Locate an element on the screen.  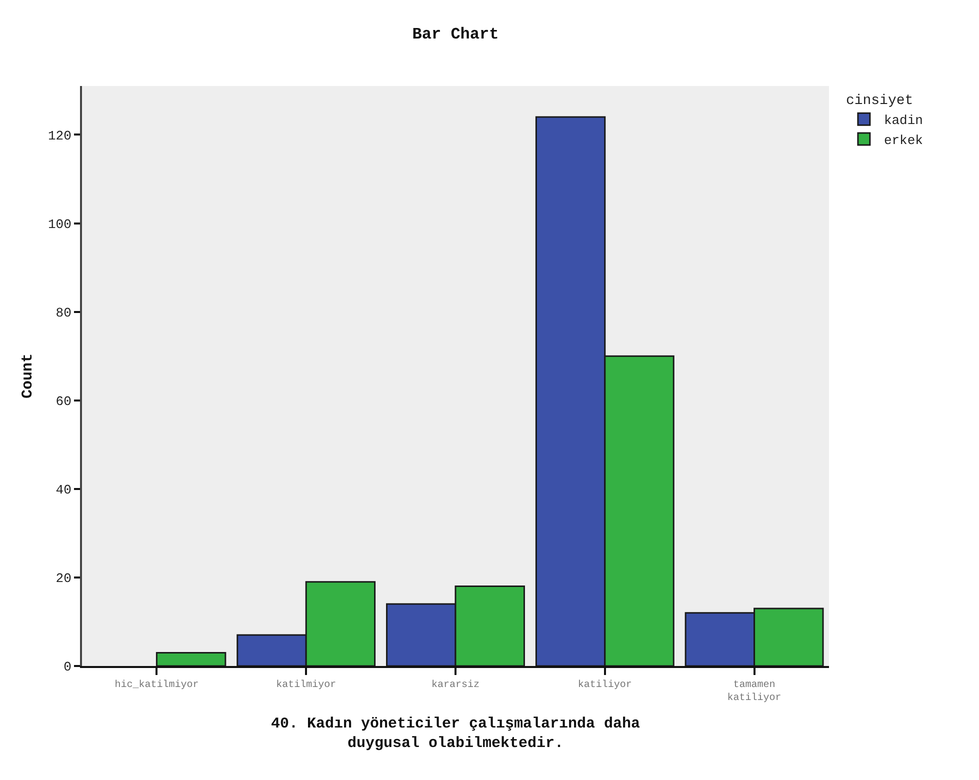
y-axis-title: Count is located at coordinates (28, 376).